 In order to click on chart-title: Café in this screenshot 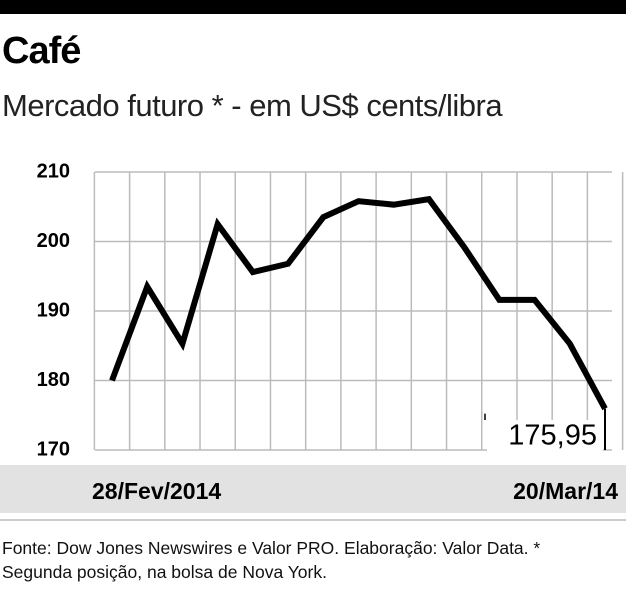, I will do `click(41, 51)`.